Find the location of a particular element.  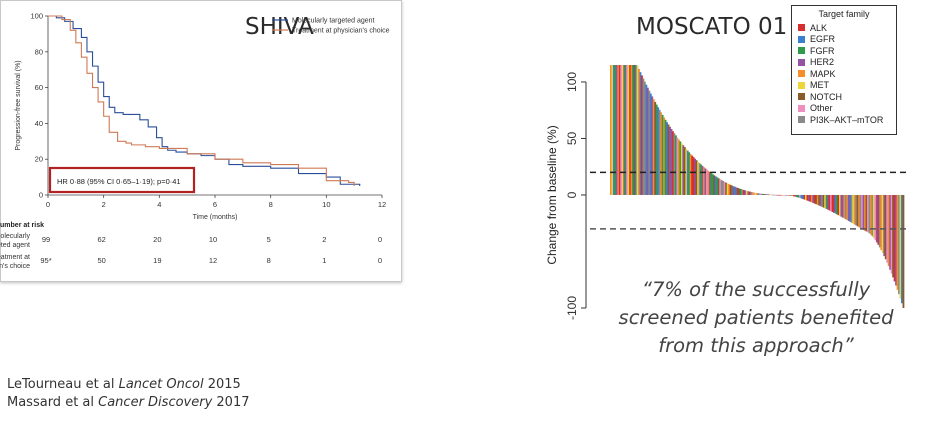

legend-swatch is located at coordinates (801, 108).